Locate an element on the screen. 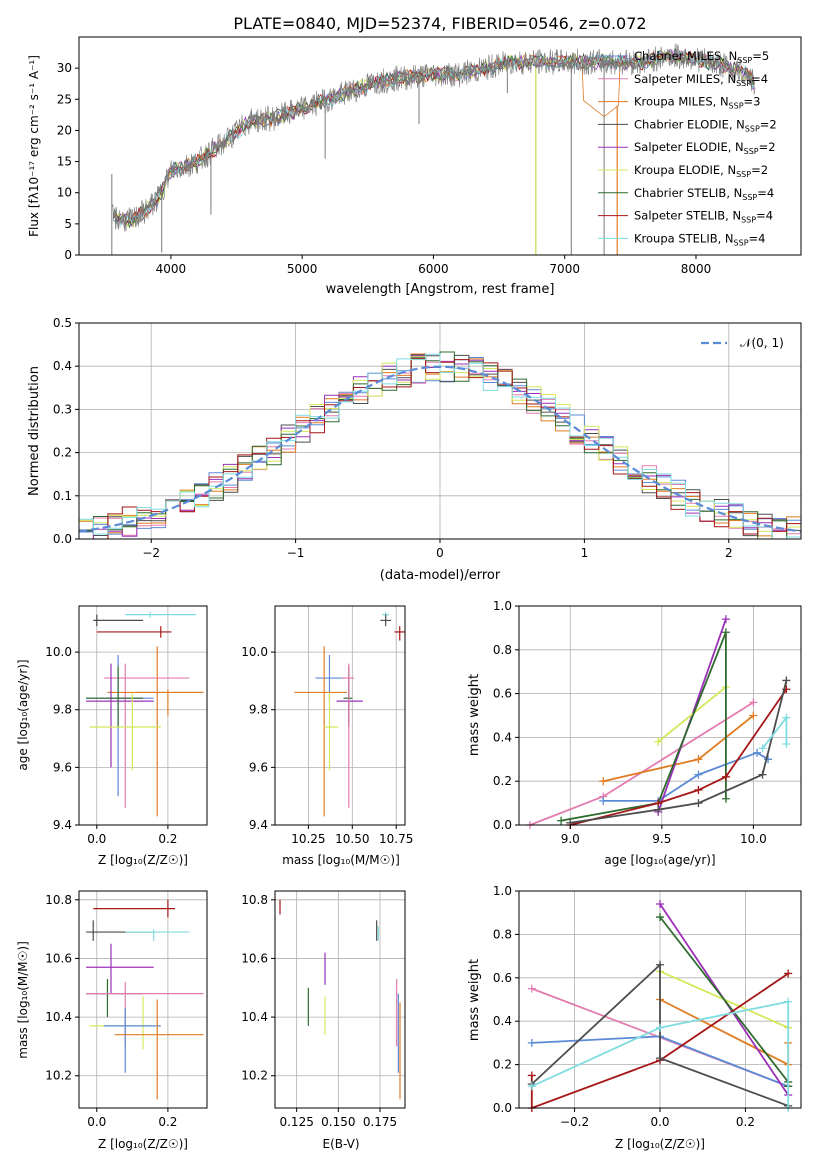 The height and width of the screenshot is (1170, 819). weight-vs-z-marker-chabrier_stelib is located at coordinates (660, 917).